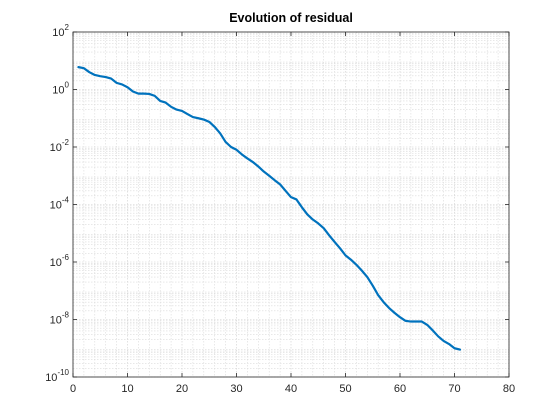 Image resolution: width=560 pixels, height=420 pixels. What do you see at coordinates (60, 319) in the screenshot?
I see `y-tick-label: 10⁻⁸` at bounding box center [60, 319].